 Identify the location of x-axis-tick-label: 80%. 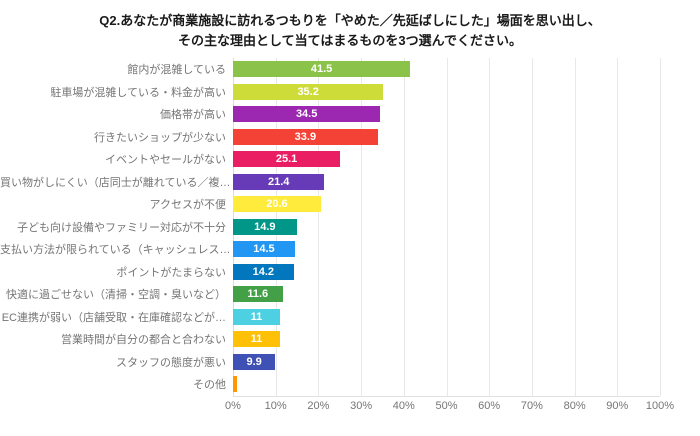
(574, 406).